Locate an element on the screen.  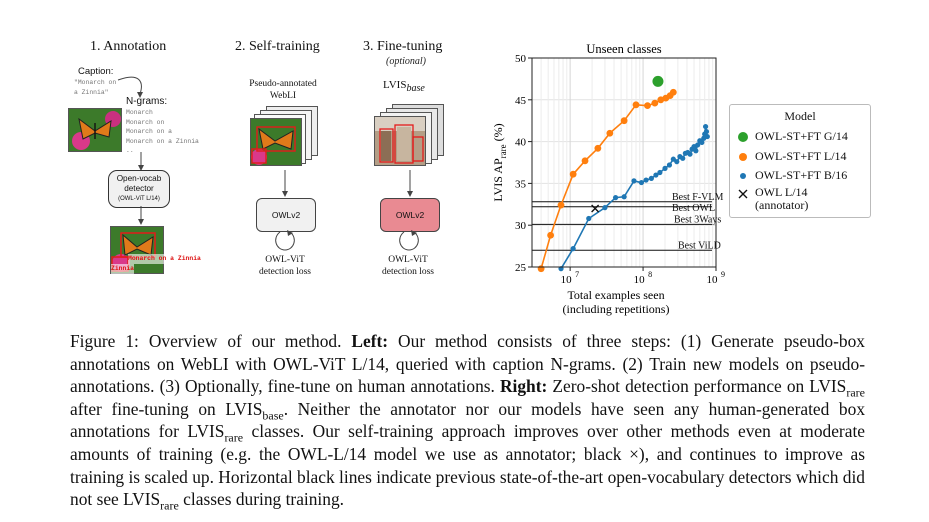
baseline-label: Best OWL is located at coordinates (693, 208).